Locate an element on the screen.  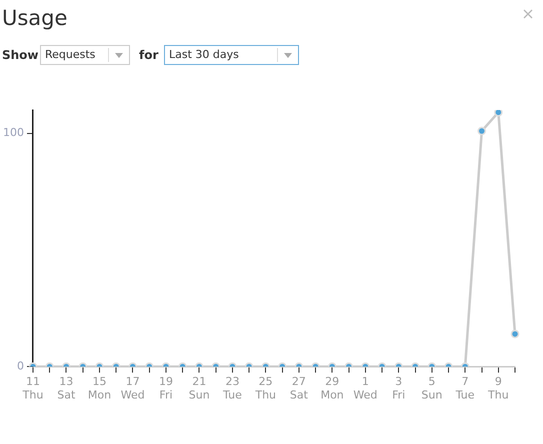
dropdown-field: Last 30 days is located at coordinates (231, 55).